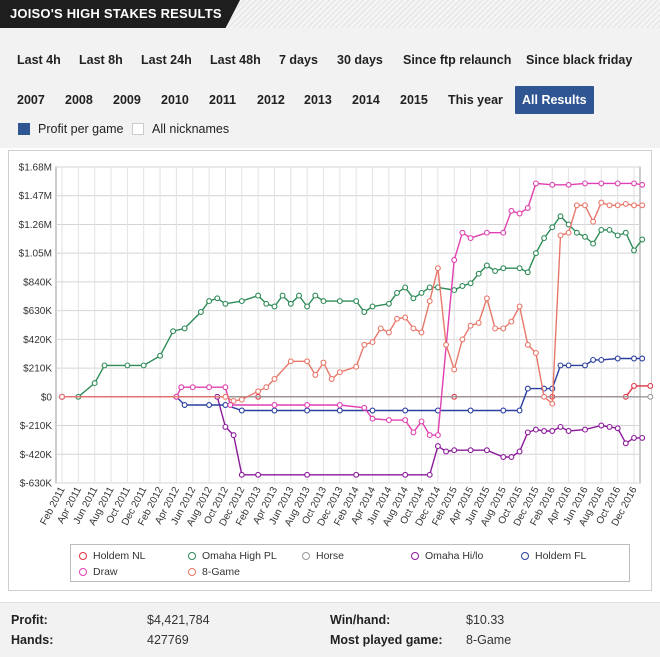  Describe the element at coordinates (457, 60) in the screenshot. I see `filter-since-ftp-relaunch: Since ftp relaunch` at that location.